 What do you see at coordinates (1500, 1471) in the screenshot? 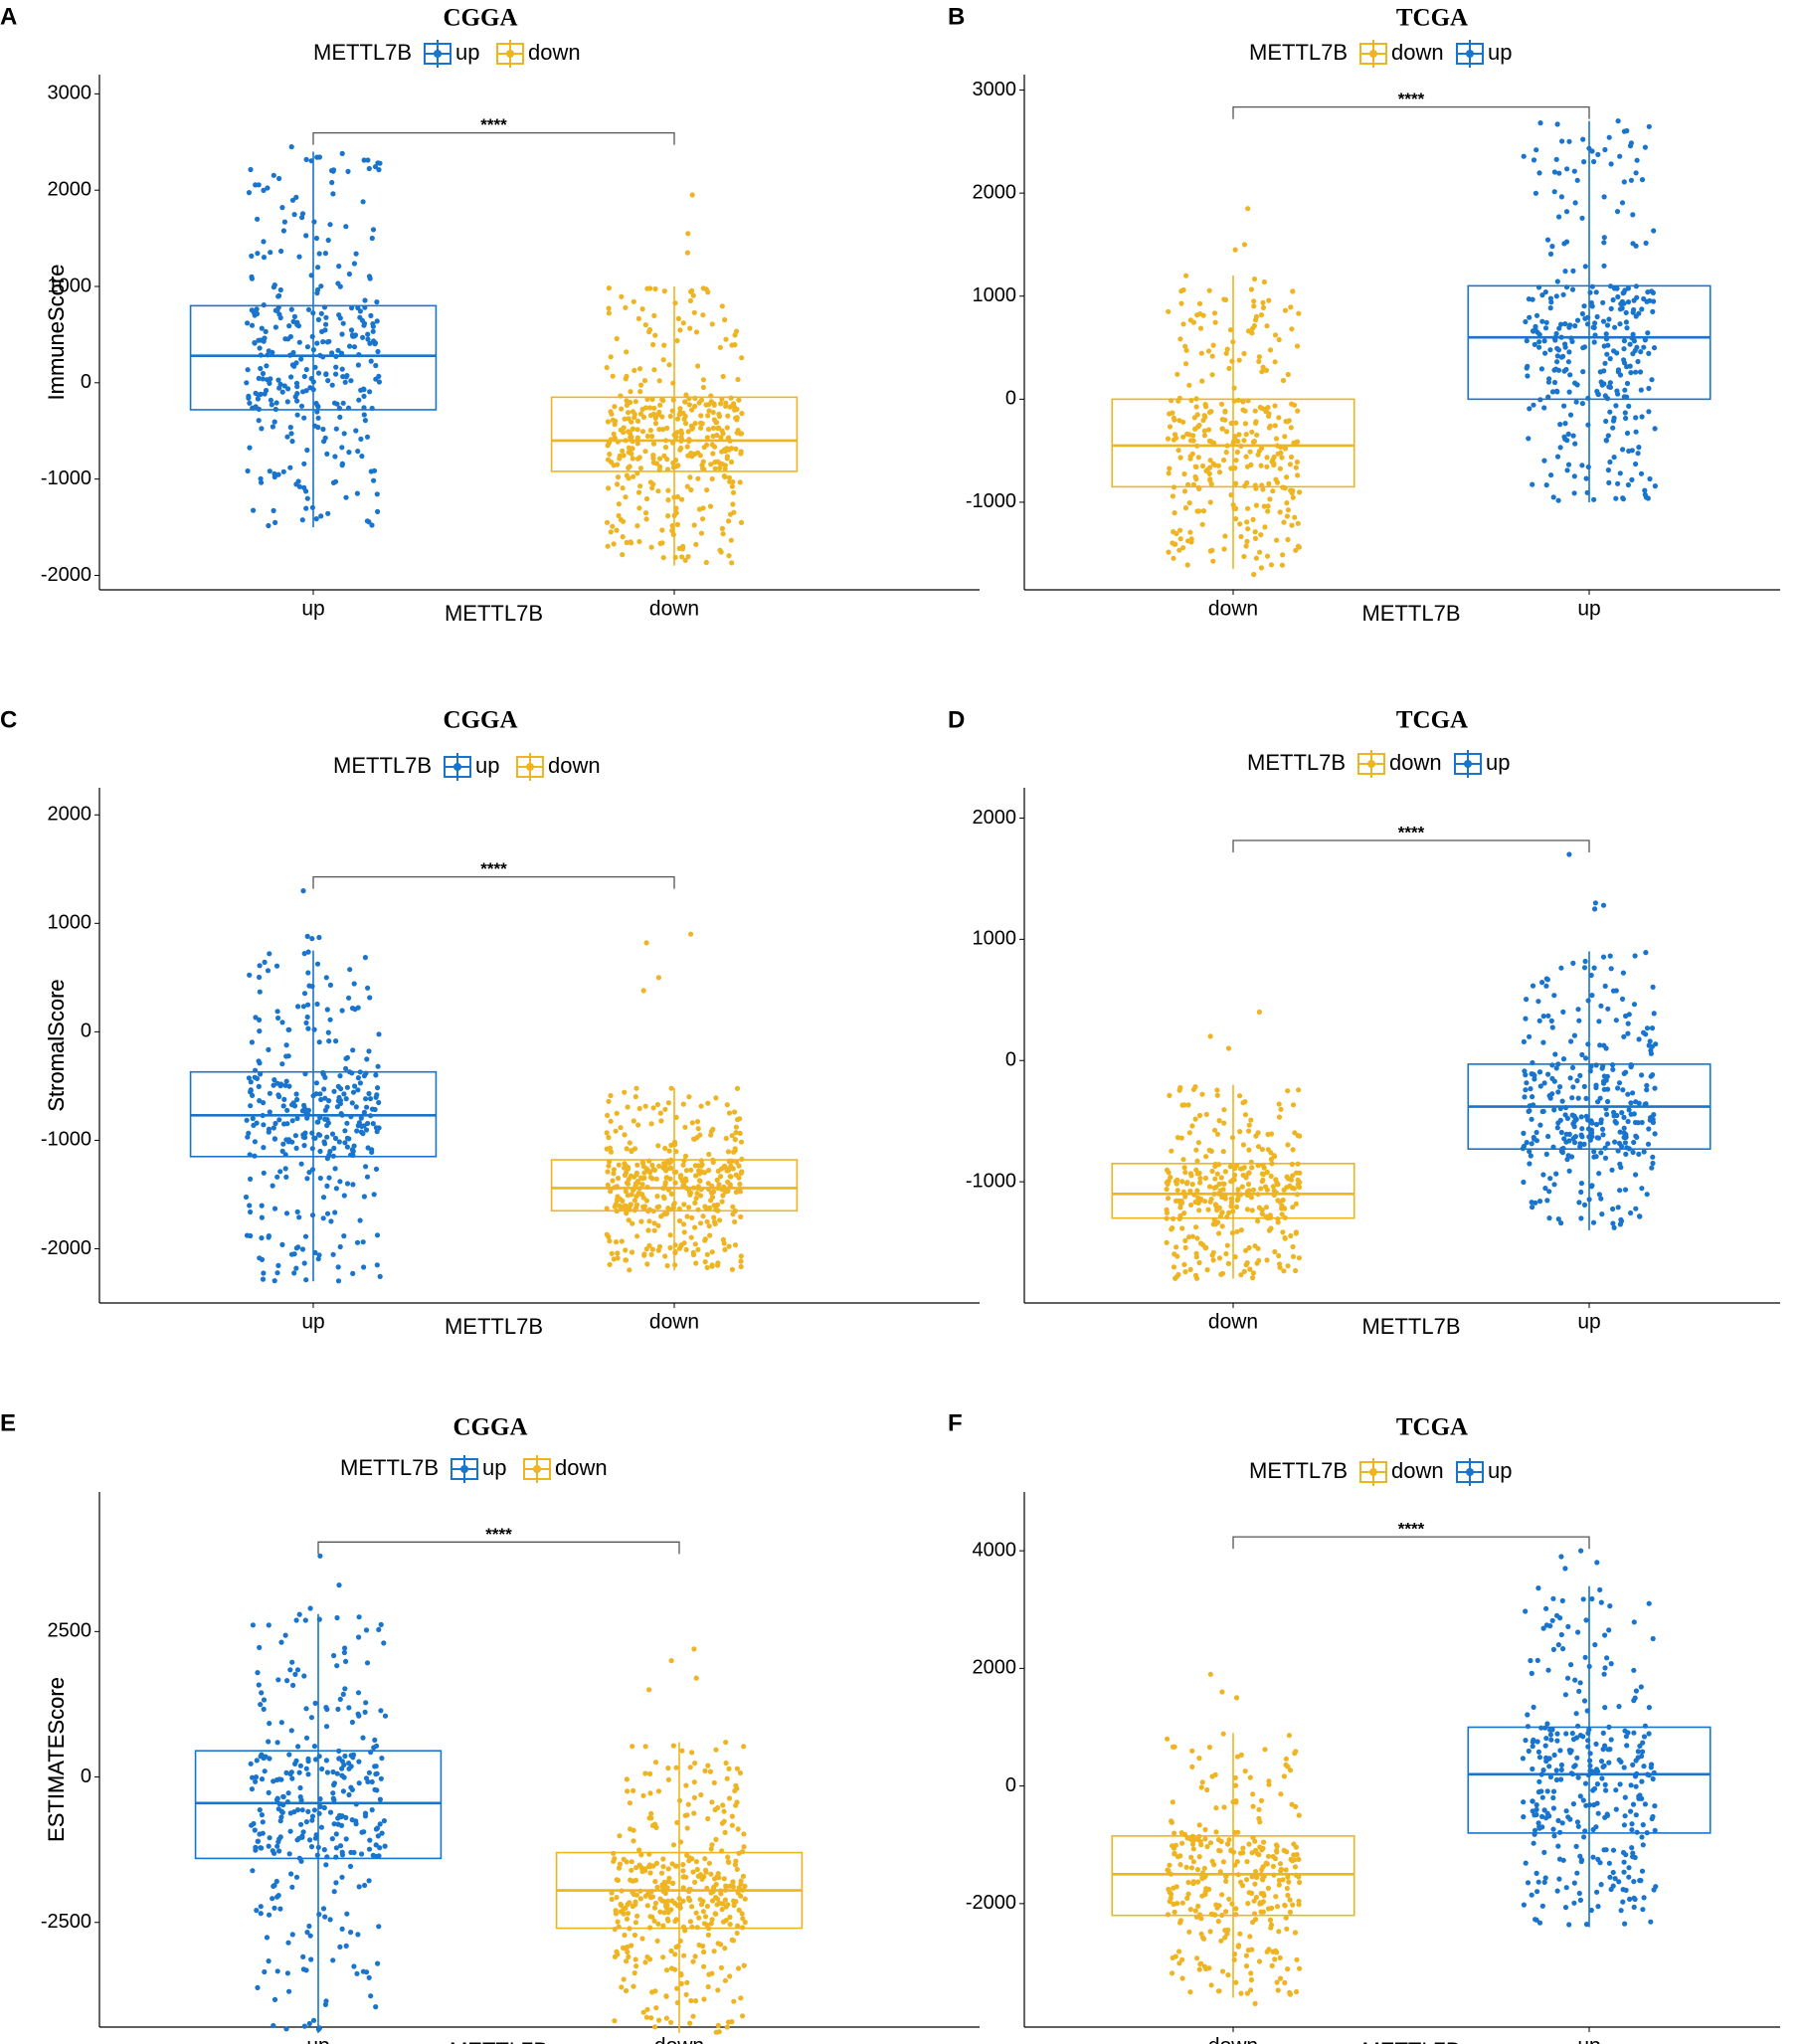
I see `legend-label-up: up` at bounding box center [1500, 1471].